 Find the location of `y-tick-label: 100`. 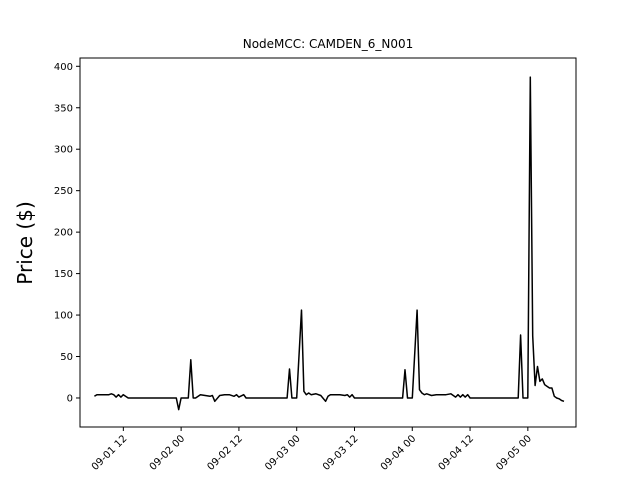

y-tick-label: 100 is located at coordinates (63, 316).